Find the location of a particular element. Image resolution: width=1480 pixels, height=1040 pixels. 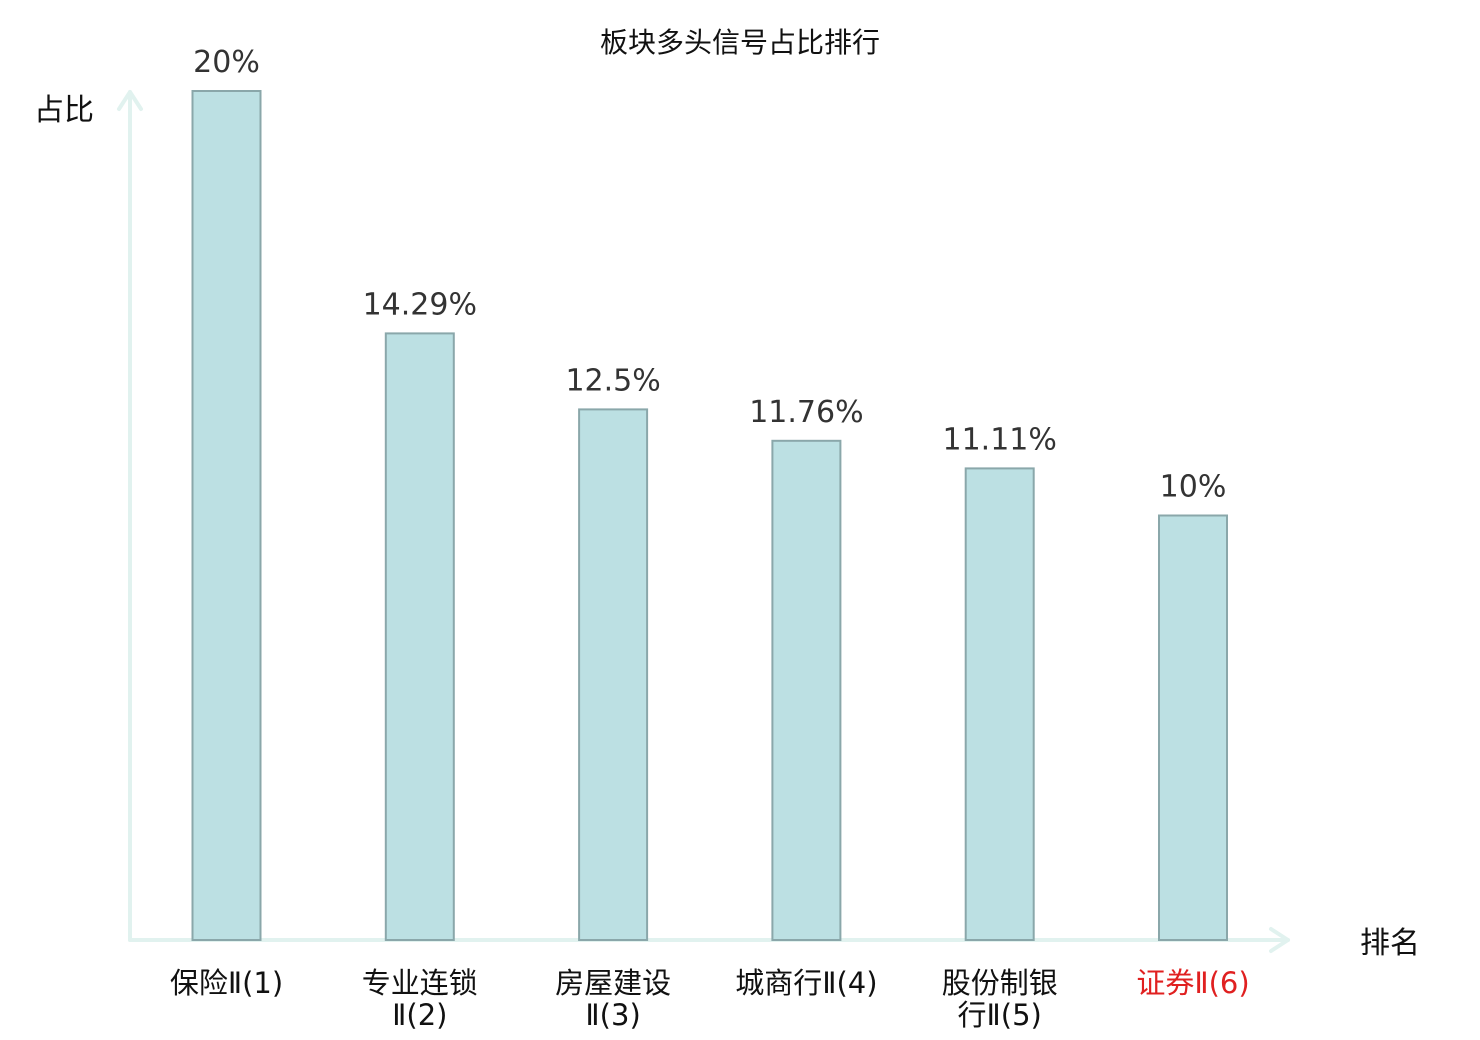

chart-title: 板块多头信号占比排行 is located at coordinates (740, 42).